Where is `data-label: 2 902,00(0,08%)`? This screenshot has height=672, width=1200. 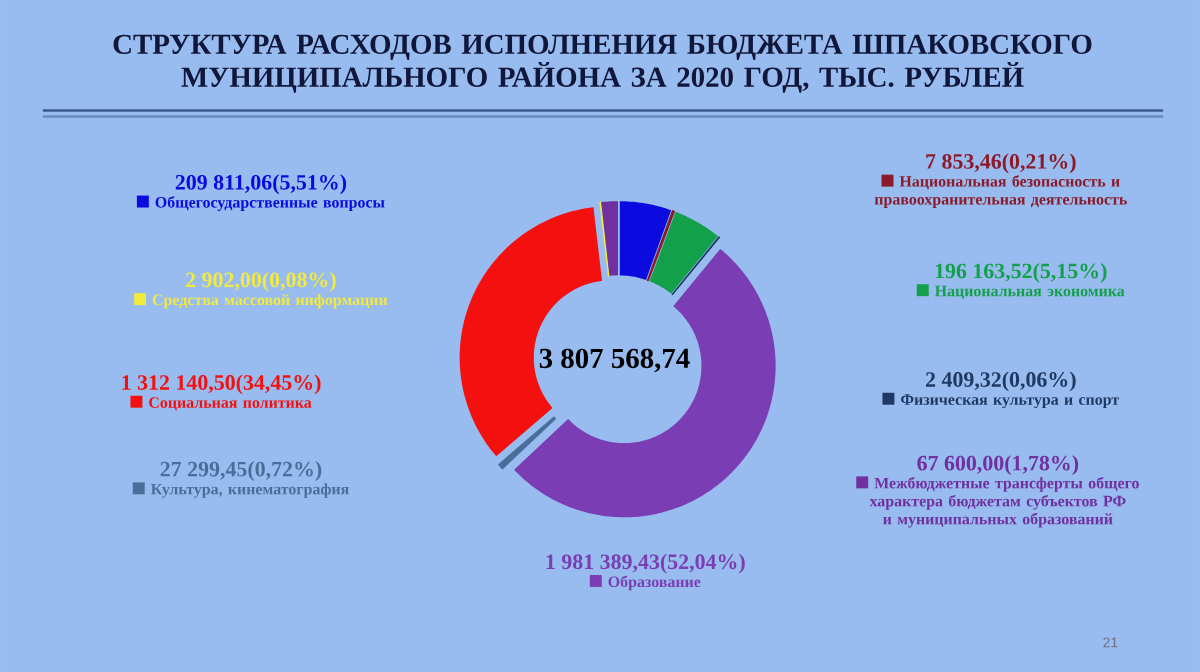 data-label: 2 902,00(0,08%) is located at coordinates (261, 281).